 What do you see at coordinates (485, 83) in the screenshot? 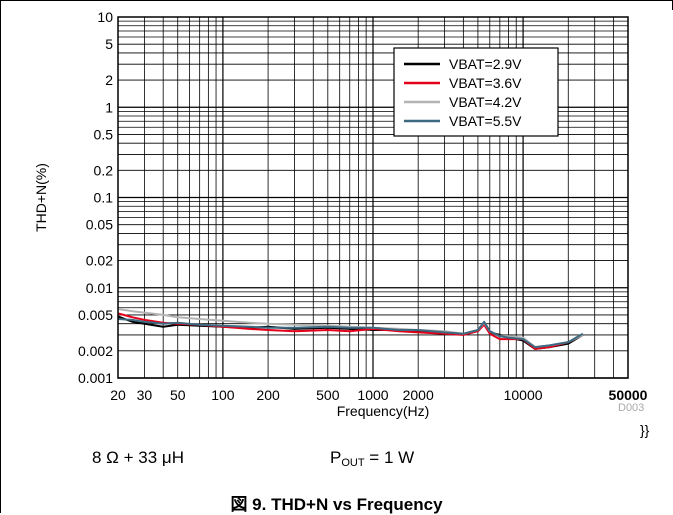
I see `legend-label: VBAT=3.6V` at bounding box center [485, 83].